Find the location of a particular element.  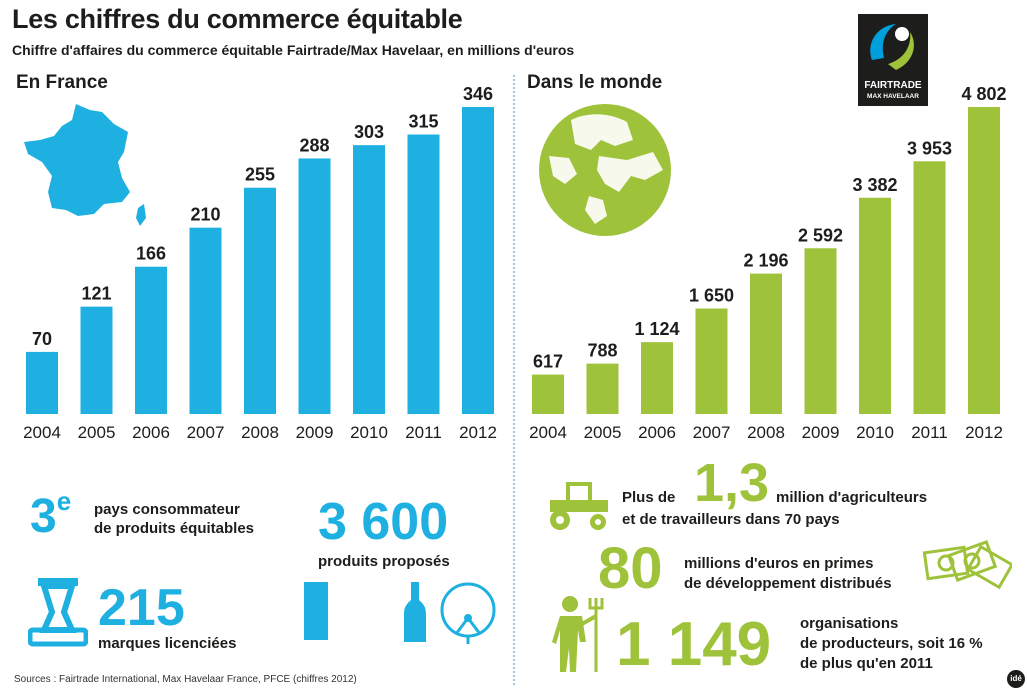

world-bar-2011 is located at coordinates (929, 287).